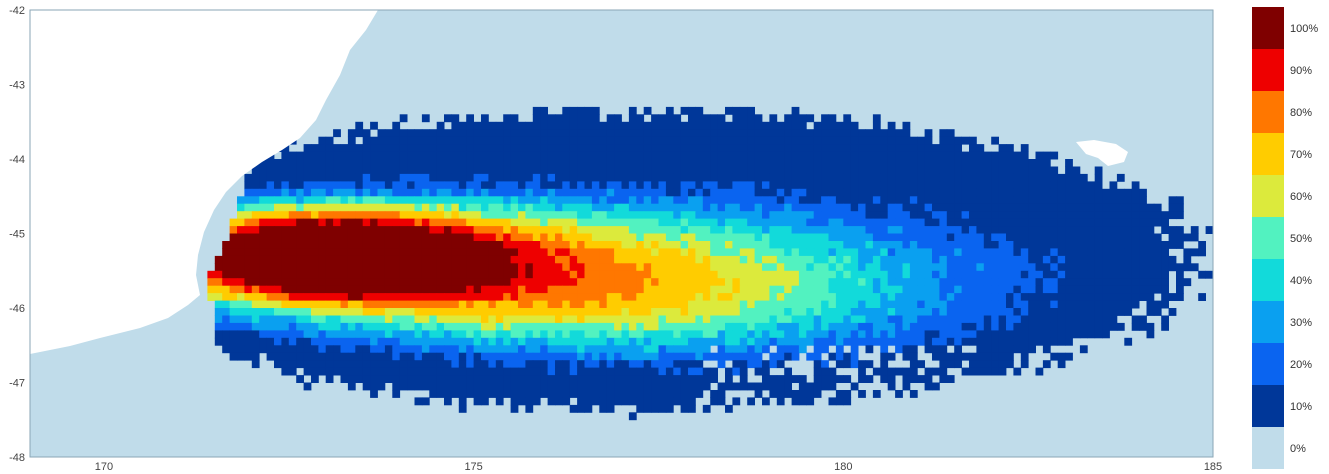 The width and height of the screenshot is (1329, 474). Describe the element at coordinates (1298, 449) in the screenshot. I see `legend-label: 0%` at that location.